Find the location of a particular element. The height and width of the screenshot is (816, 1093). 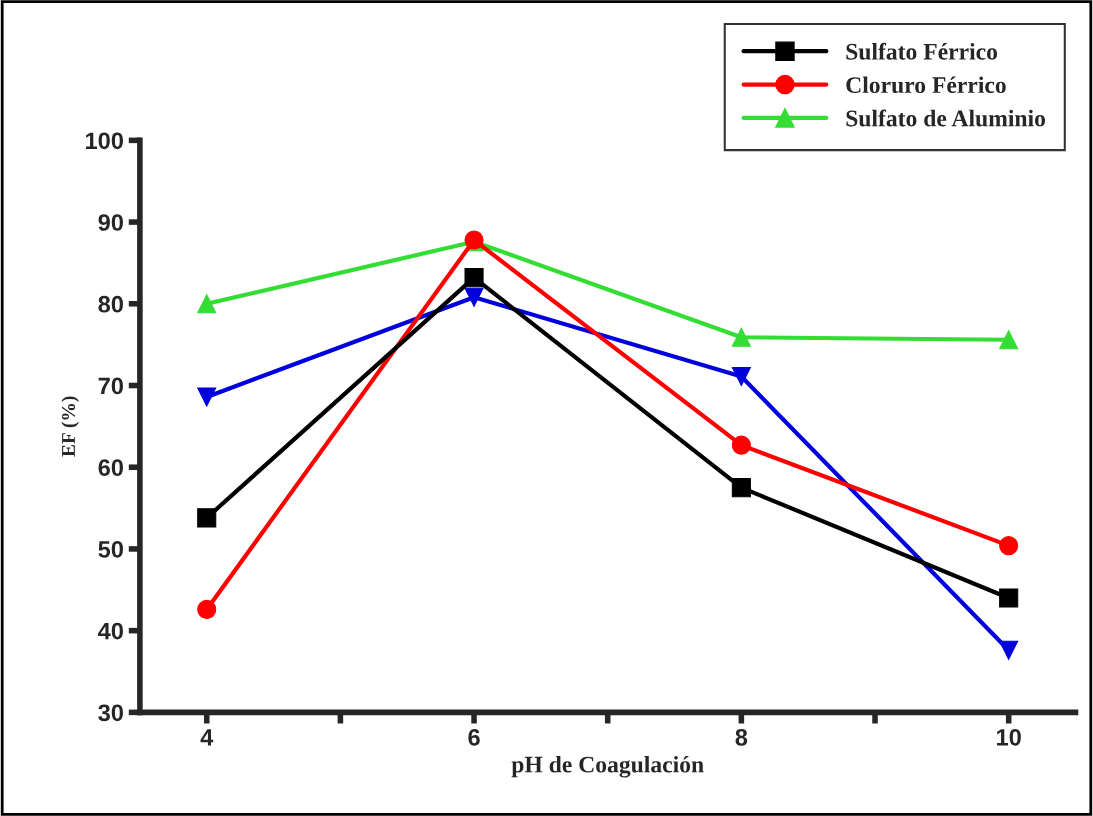

legend-label: Sulfato de Aluminio is located at coordinates (946, 118).